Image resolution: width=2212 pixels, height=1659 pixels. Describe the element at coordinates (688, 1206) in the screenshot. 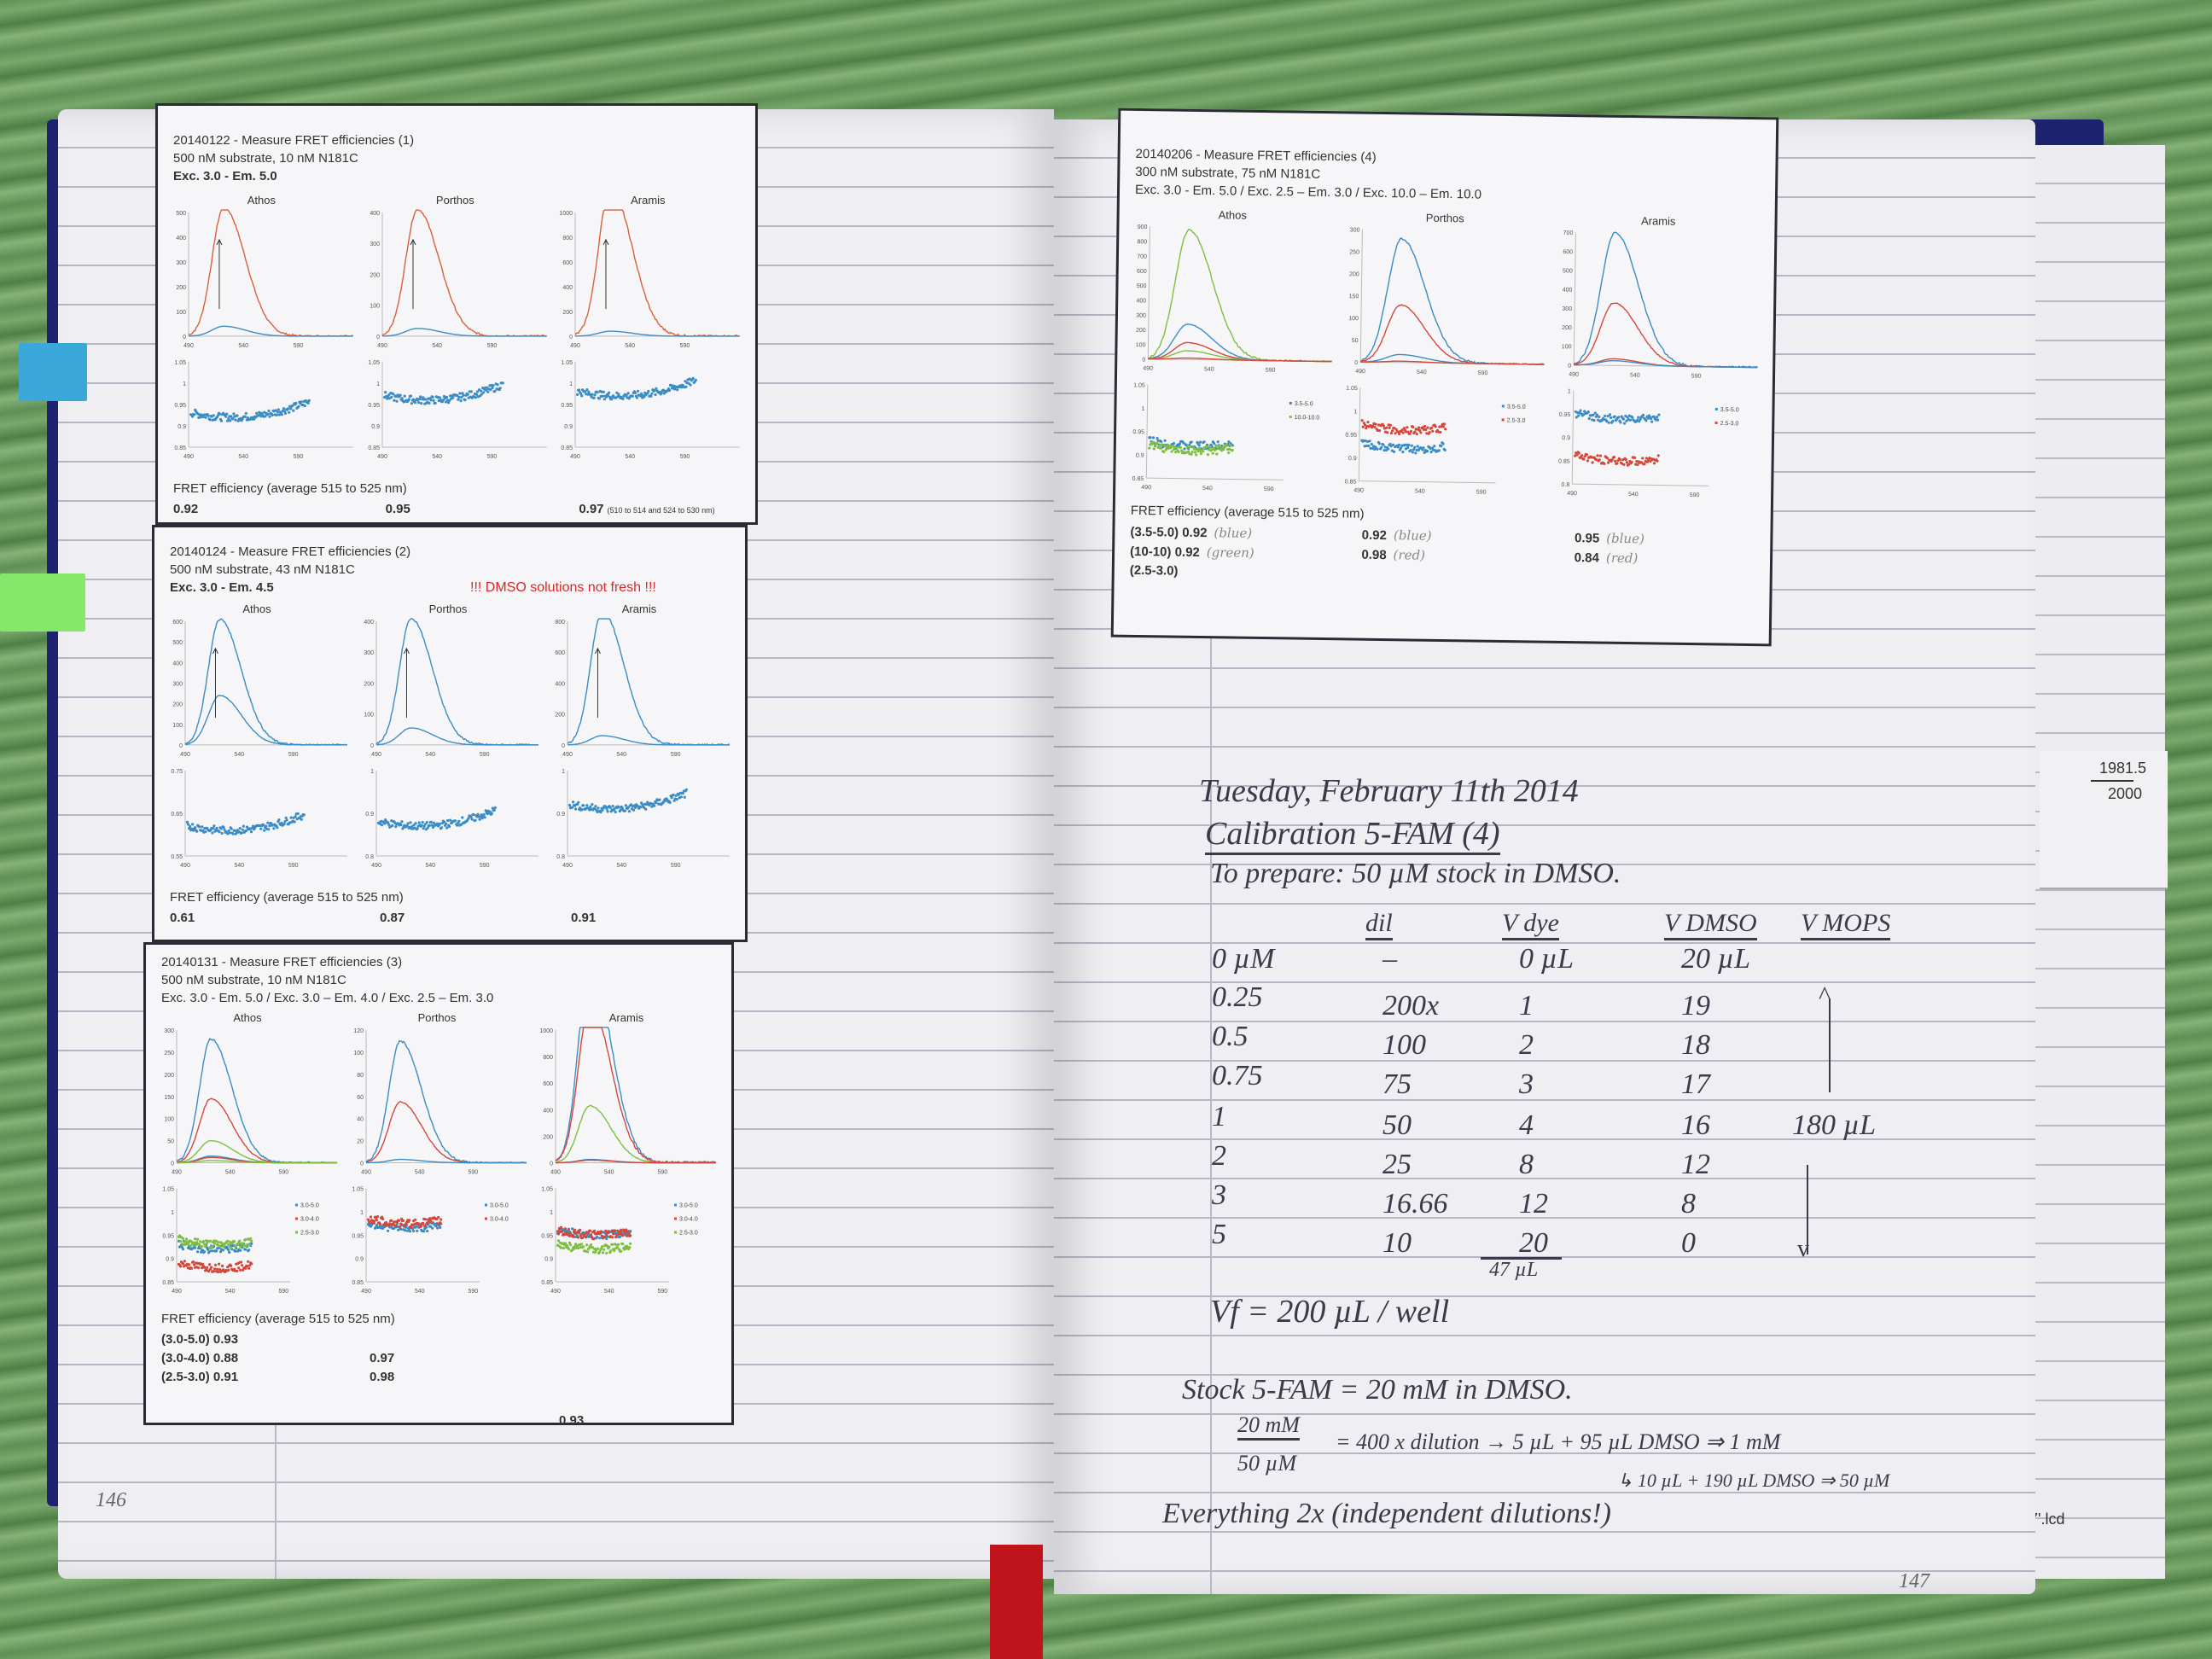

I see `legend-label: 3.0-5.0` at that location.